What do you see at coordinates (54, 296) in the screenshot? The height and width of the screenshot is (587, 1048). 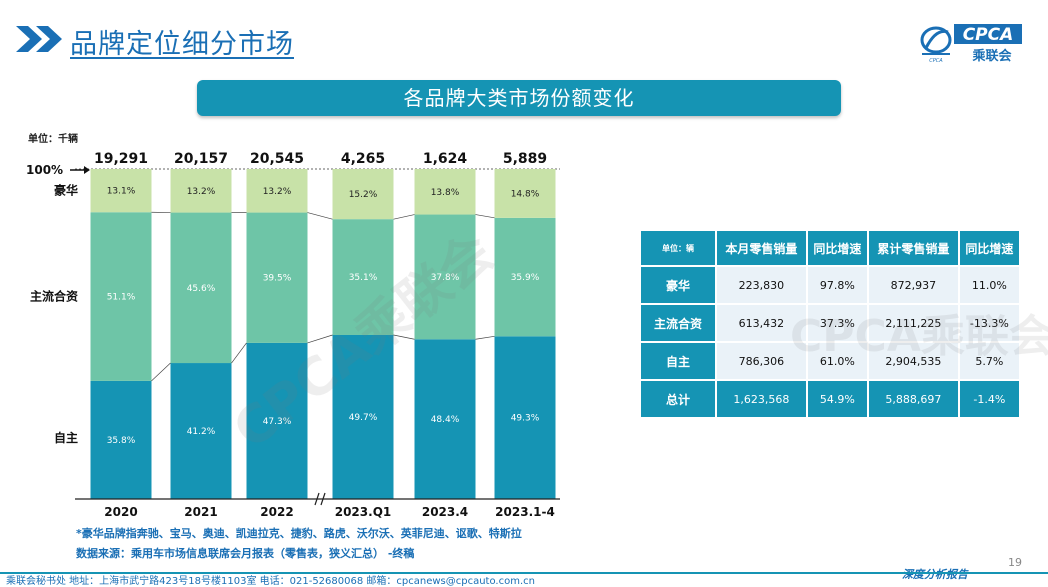 I see `series-name-label: 主流合资` at bounding box center [54, 296].